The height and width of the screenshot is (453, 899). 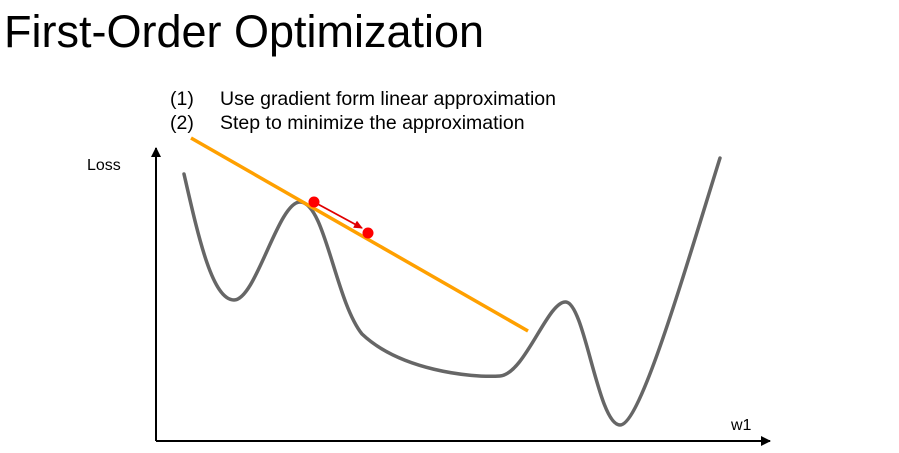 I want to click on step-text: Step to minimize the approximation, so click(x=372, y=123).